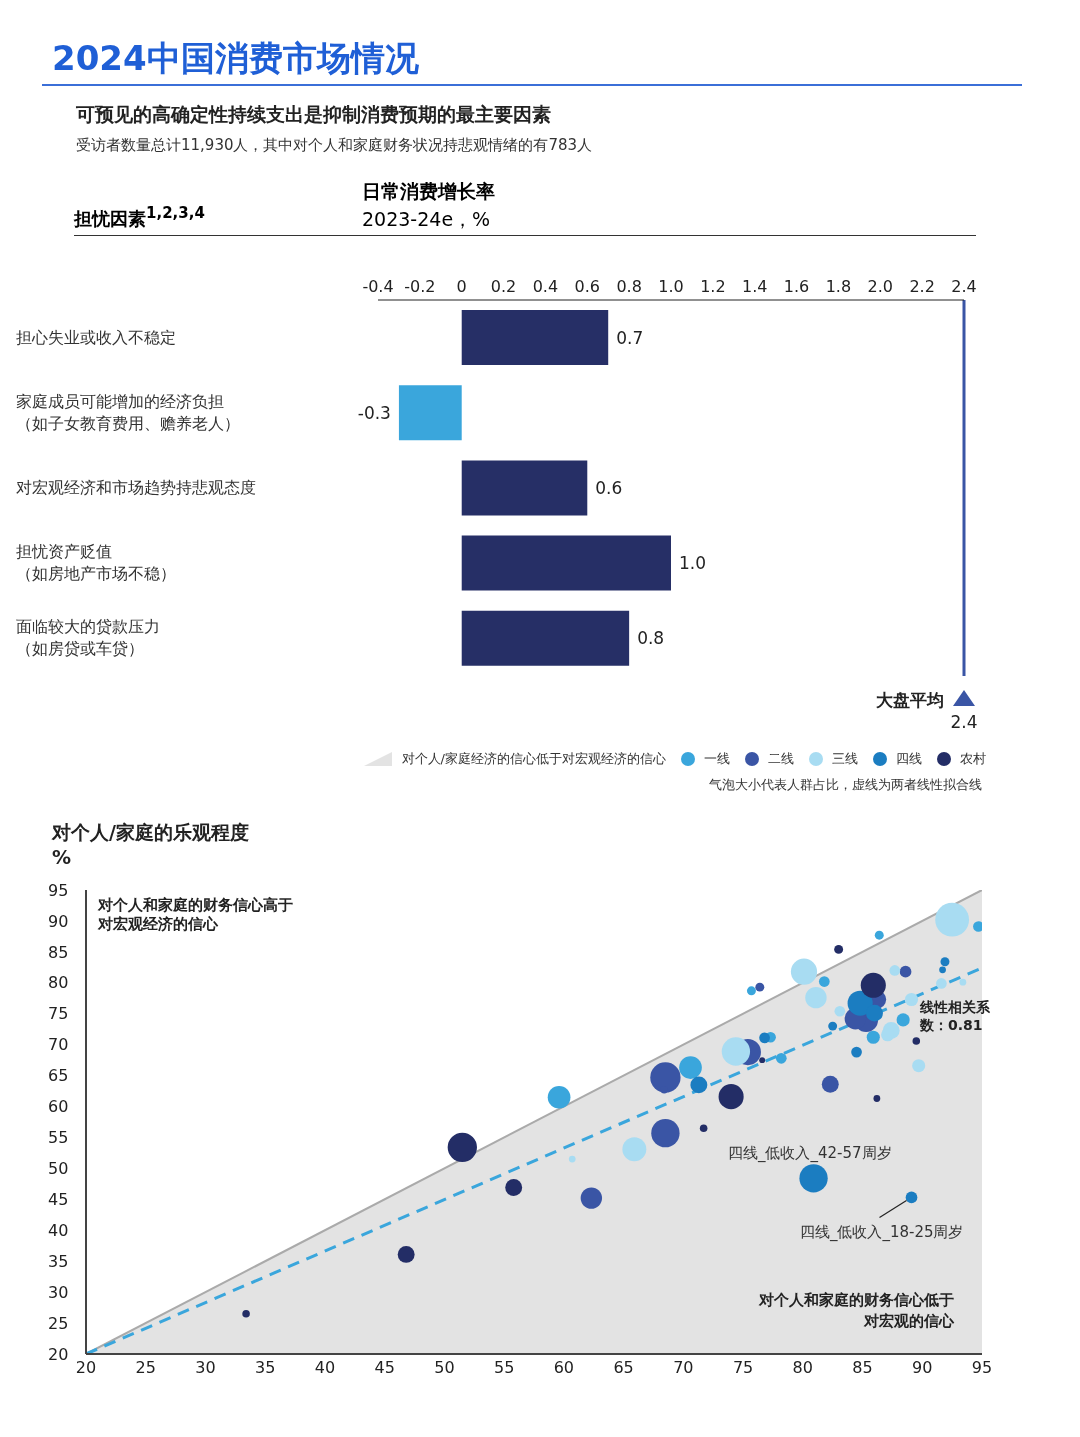 This screenshot has height=1437, width=1080. Describe the element at coordinates (845, 759) in the screenshot. I see `legend-label: 三线` at that location.